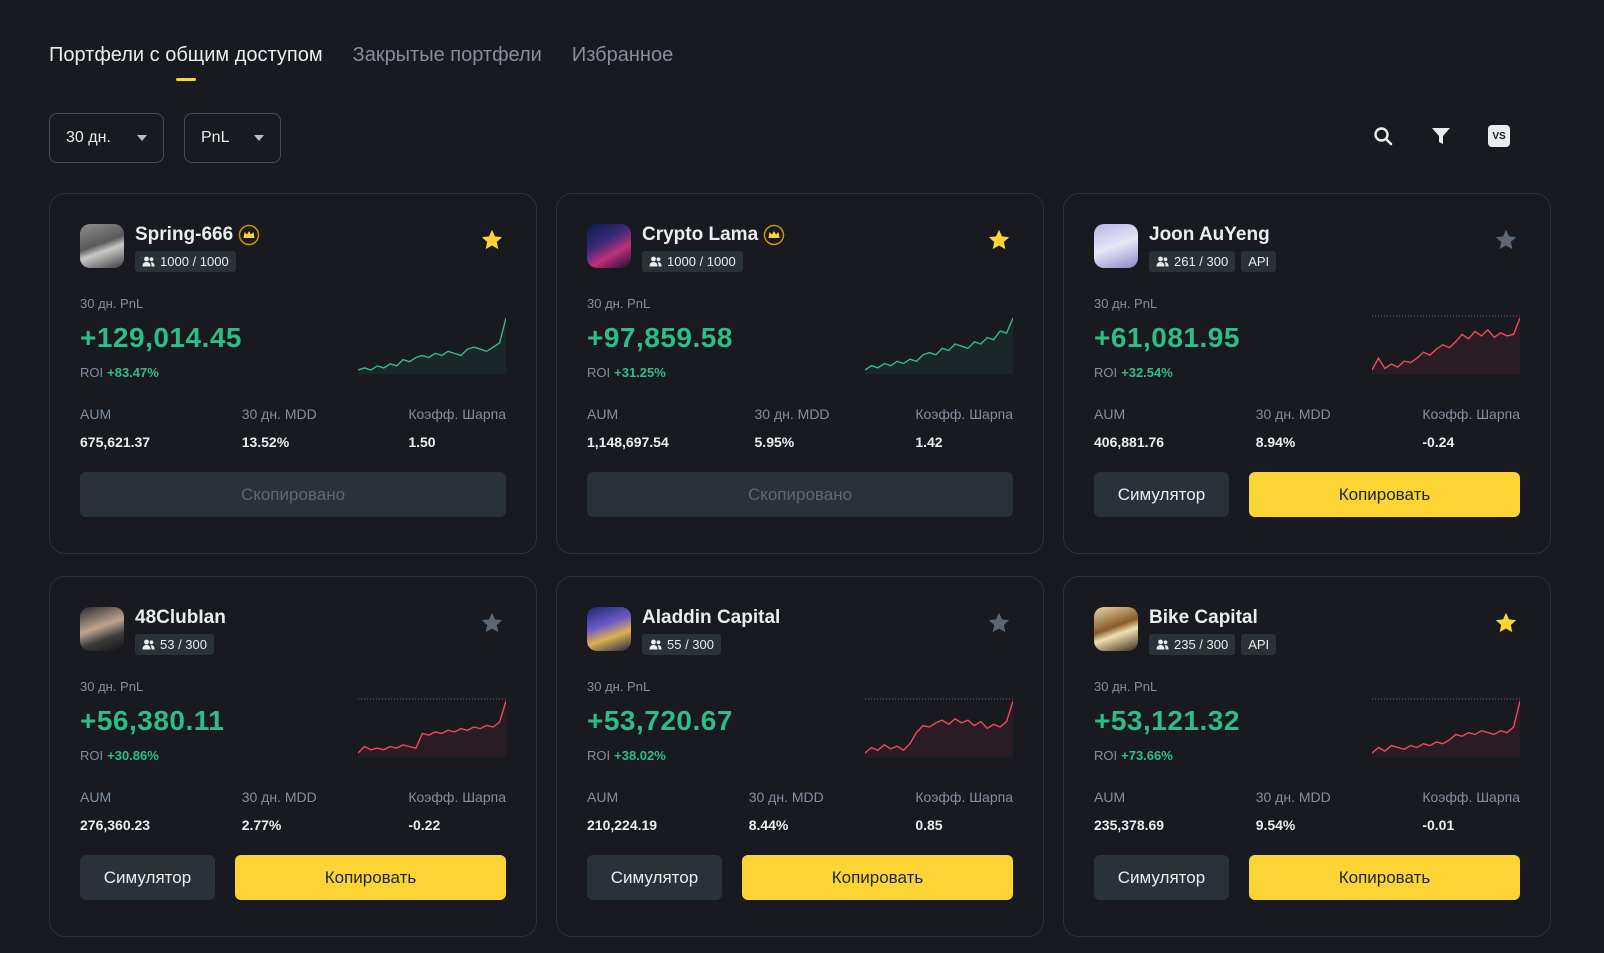 The image size is (1604, 953). I want to click on portfolio-name: Aladdin Capital, so click(711, 617).